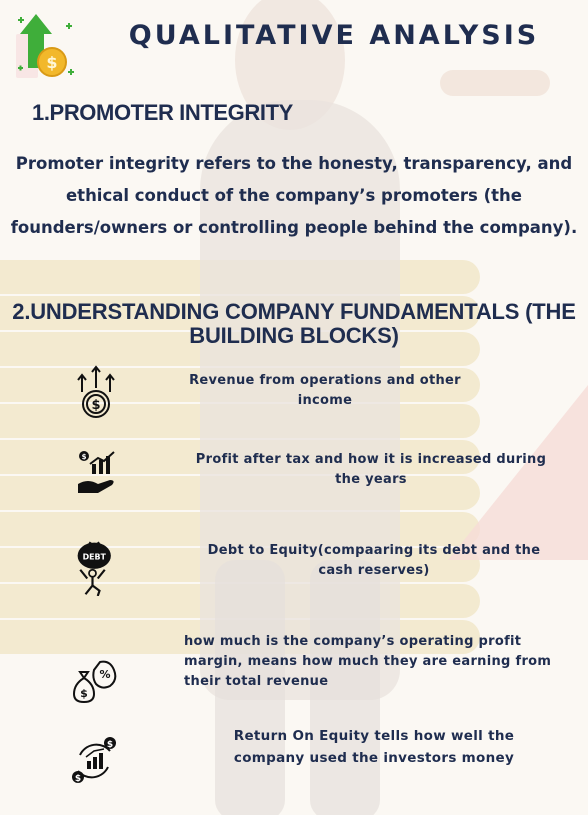 The height and width of the screenshot is (815, 588). What do you see at coordinates (95, 556) in the screenshot?
I see `svg-text: DEBT` at bounding box center [95, 556].